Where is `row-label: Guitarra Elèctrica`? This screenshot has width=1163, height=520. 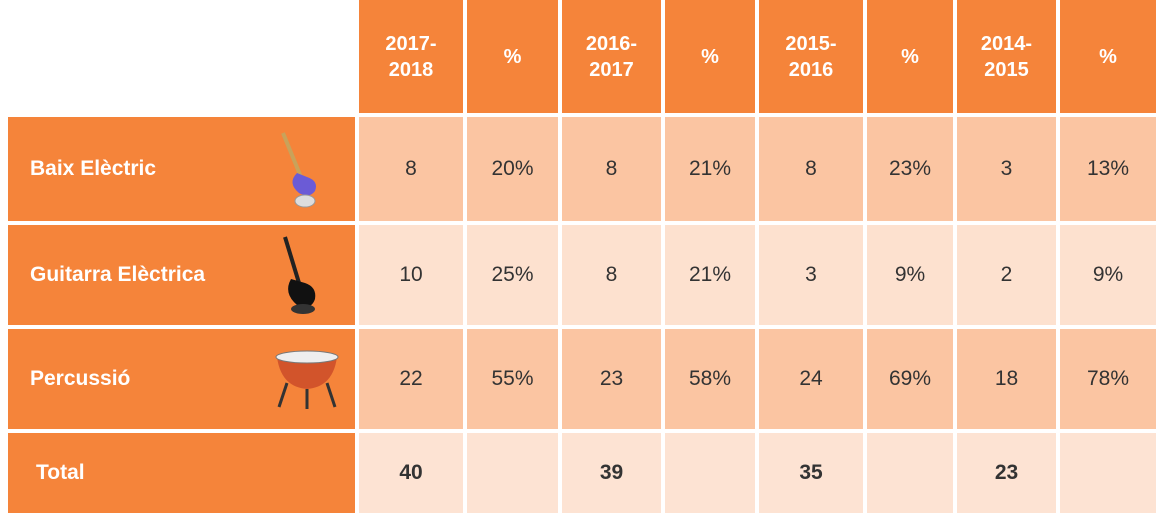 row-label: Guitarra Elèctrica is located at coordinates (118, 274).